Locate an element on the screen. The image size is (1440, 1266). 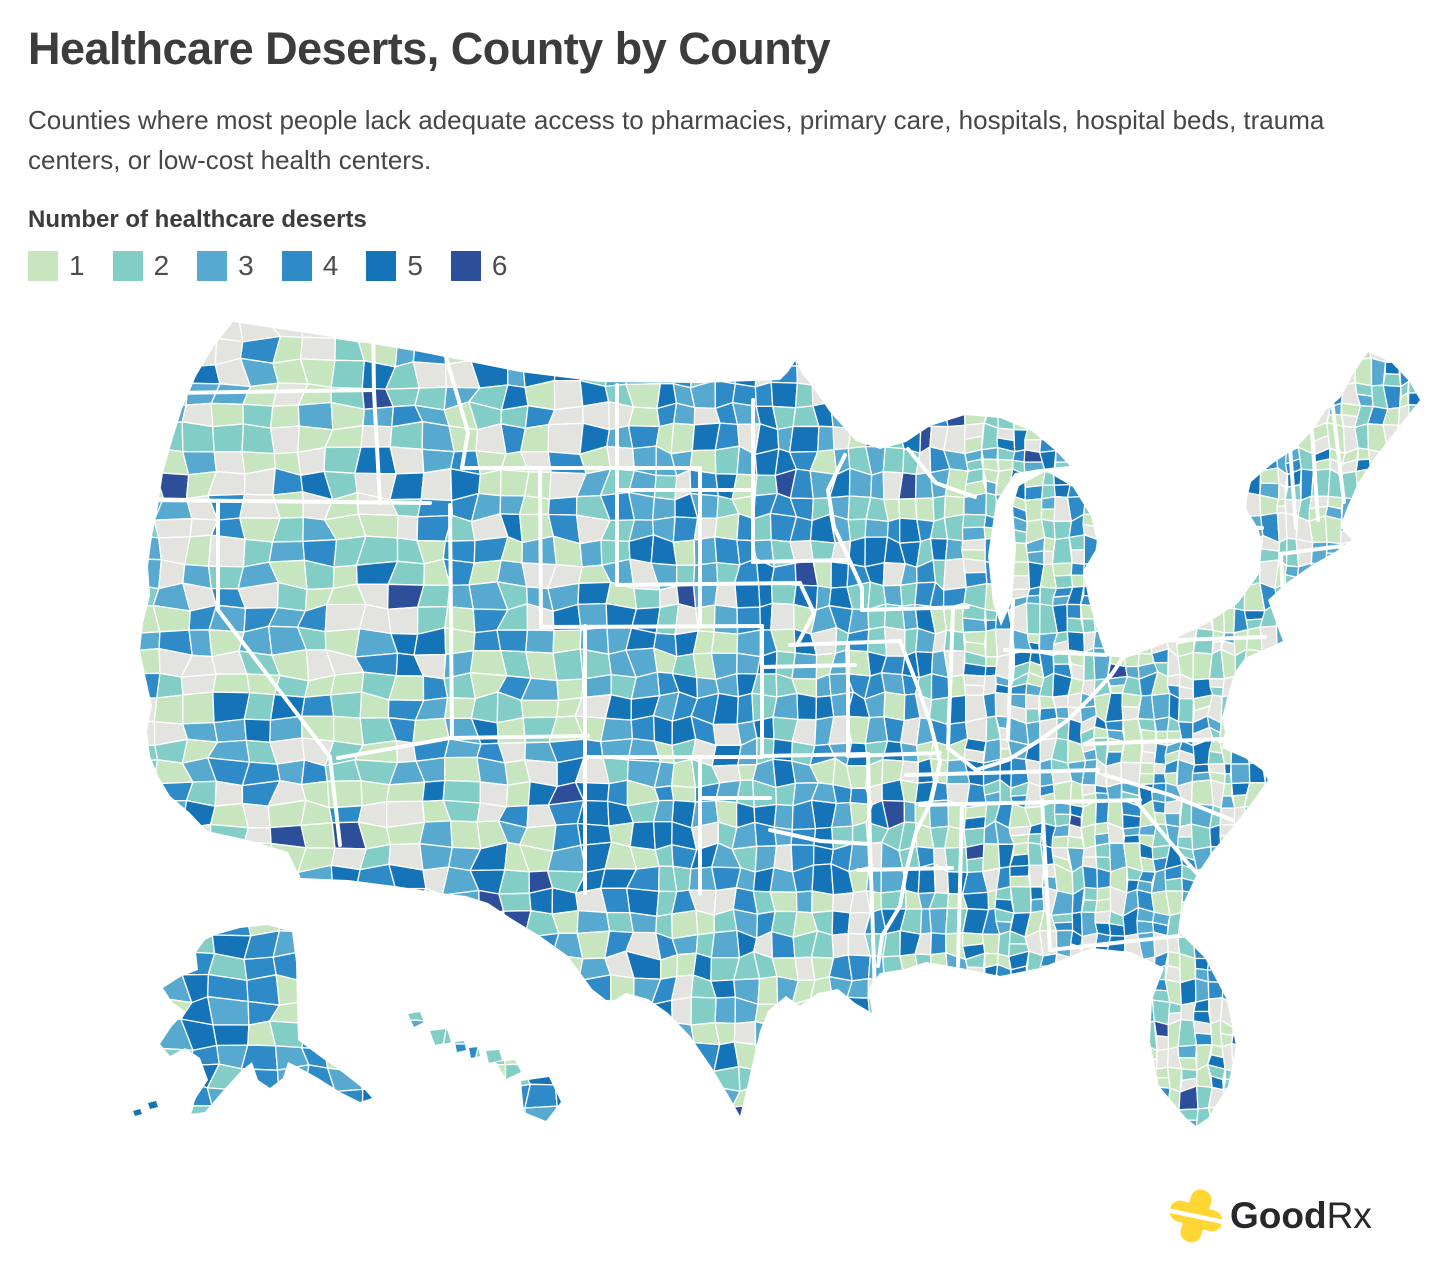
legend-item: 4 is located at coordinates (310, 266).